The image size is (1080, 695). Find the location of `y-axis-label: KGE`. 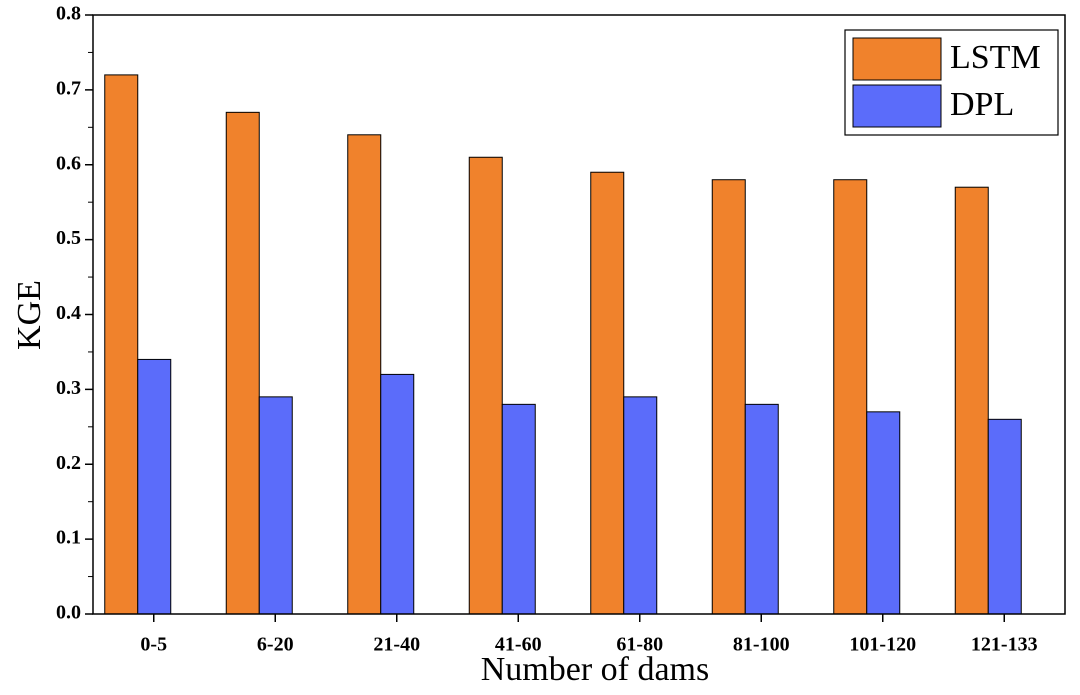

y-axis-label: KGE is located at coordinates (29, 315).